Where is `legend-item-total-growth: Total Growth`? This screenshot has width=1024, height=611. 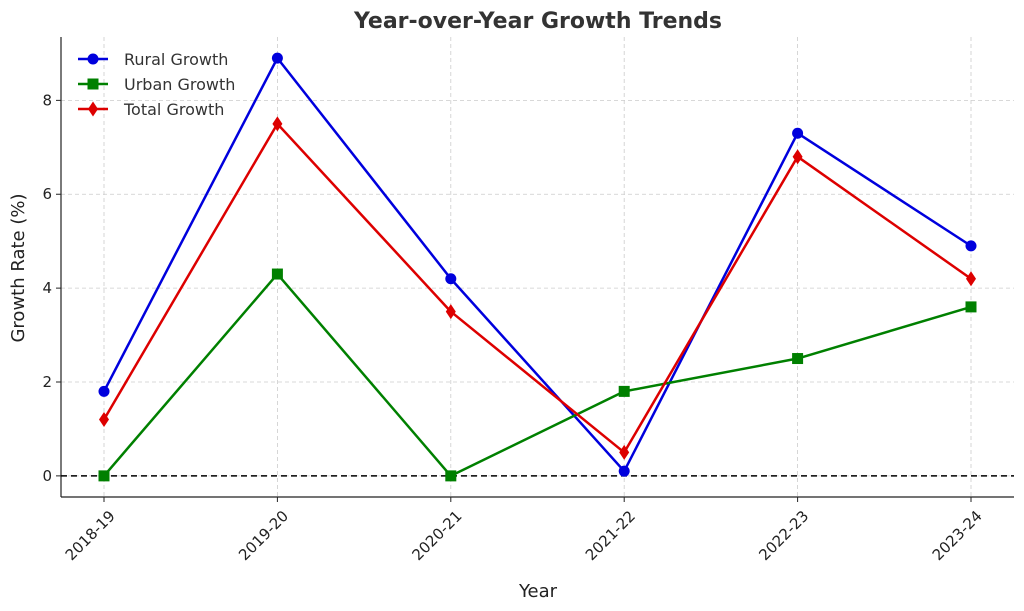 legend-item-total-growth: Total Growth is located at coordinates (151, 109).